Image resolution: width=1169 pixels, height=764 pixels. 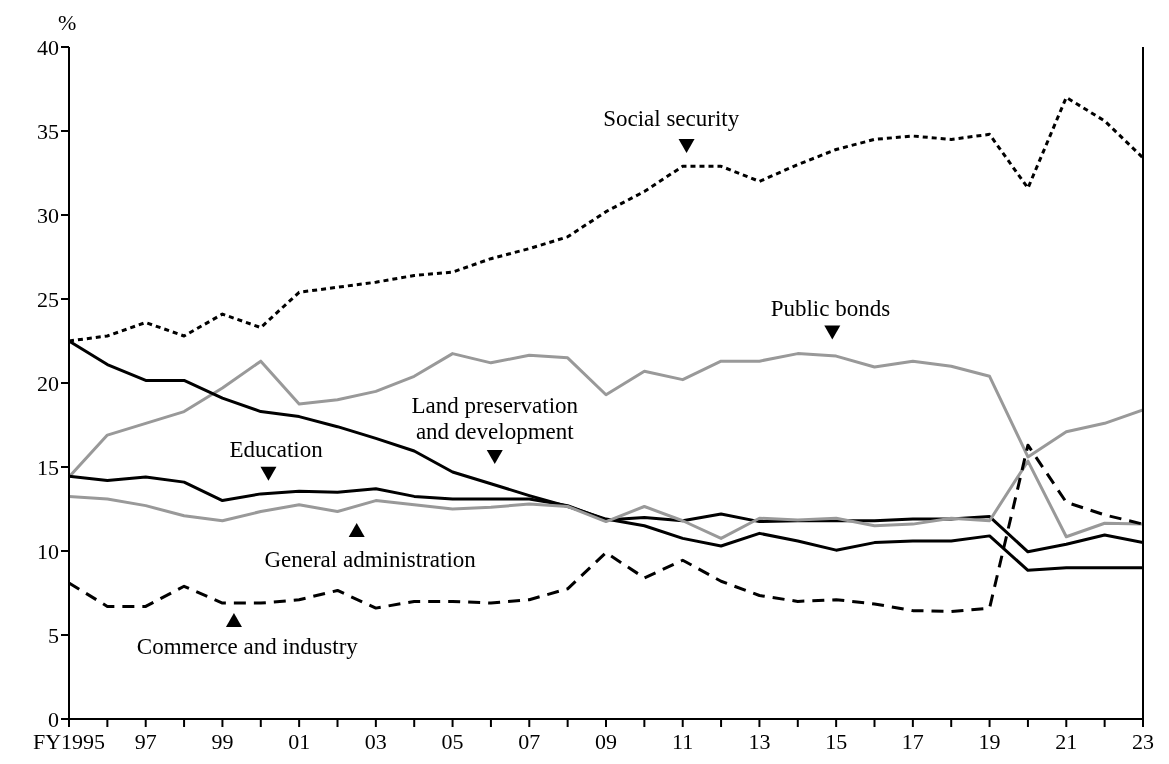 I want to click on x-tick-label: 19, so click(x=989, y=741).